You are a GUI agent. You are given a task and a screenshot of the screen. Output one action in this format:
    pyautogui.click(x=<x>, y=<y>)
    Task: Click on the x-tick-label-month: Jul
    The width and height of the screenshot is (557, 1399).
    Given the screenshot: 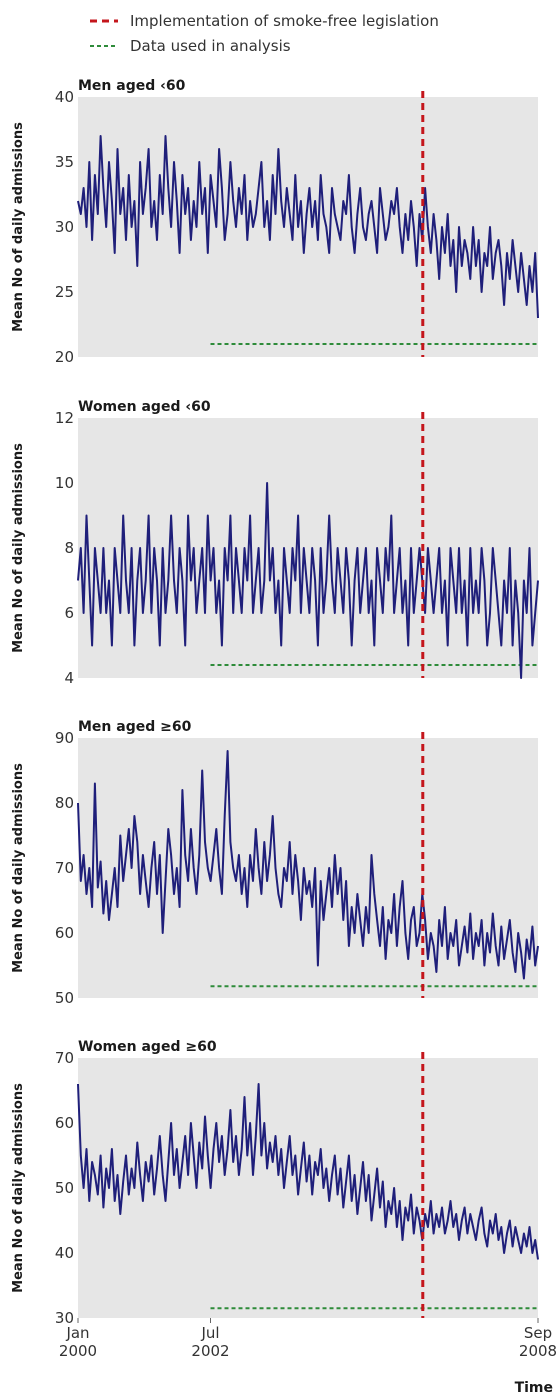 What is the action you would take?
    pyautogui.click(x=209, y=1333)
    